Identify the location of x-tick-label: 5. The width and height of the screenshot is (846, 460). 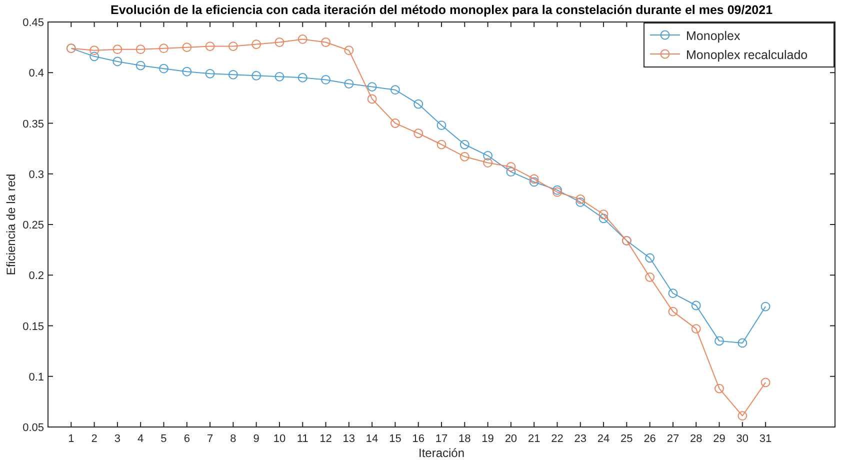
(163, 439).